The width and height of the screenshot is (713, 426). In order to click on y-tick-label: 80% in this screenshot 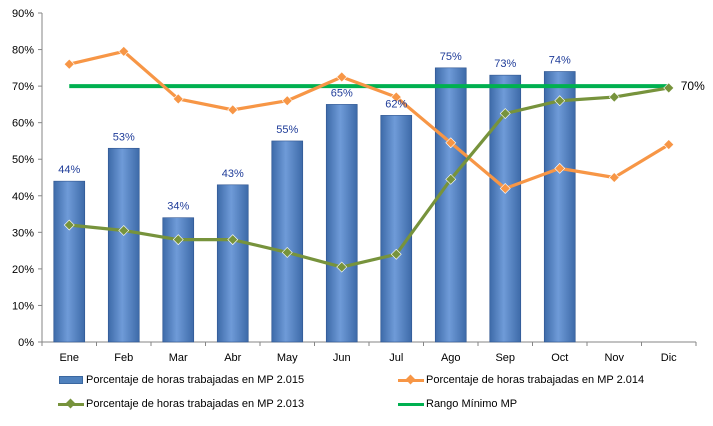, I will do `click(23, 51)`.